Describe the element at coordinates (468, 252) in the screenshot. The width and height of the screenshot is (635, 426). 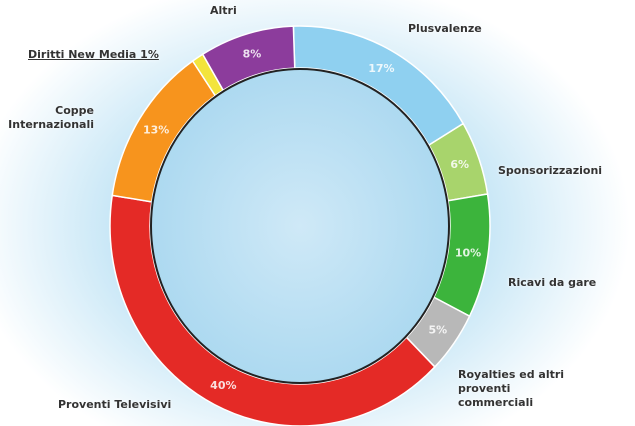
I see `value-label: 10%` at that location.